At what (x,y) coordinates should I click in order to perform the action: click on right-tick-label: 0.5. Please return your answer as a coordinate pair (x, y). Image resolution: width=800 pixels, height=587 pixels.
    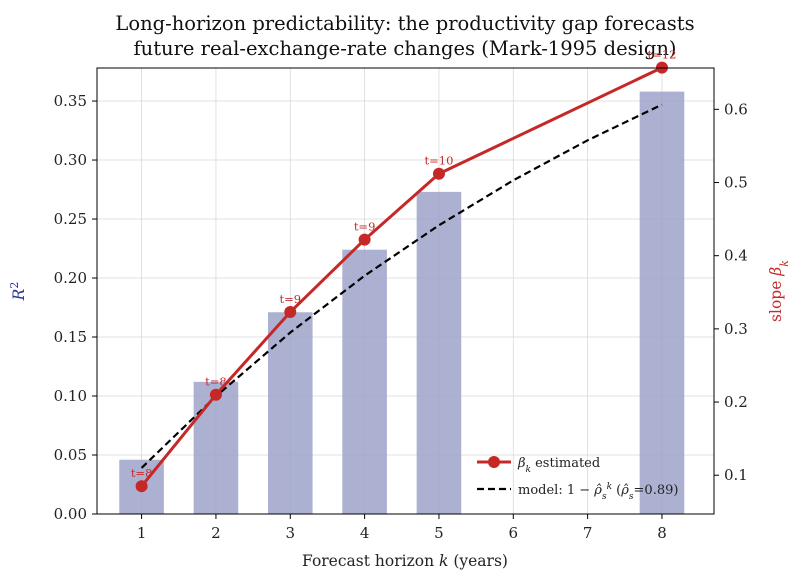
    Looking at the image, I should click on (736, 183).